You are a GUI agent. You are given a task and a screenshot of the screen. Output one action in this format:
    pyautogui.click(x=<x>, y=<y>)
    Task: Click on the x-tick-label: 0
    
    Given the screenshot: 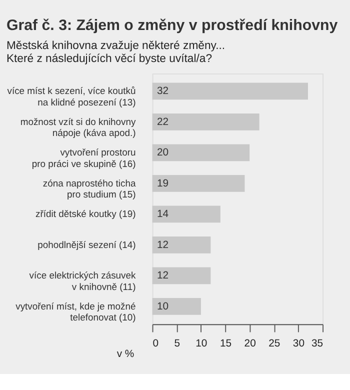 What is the action you would take?
    pyautogui.click(x=155, y=344)
    